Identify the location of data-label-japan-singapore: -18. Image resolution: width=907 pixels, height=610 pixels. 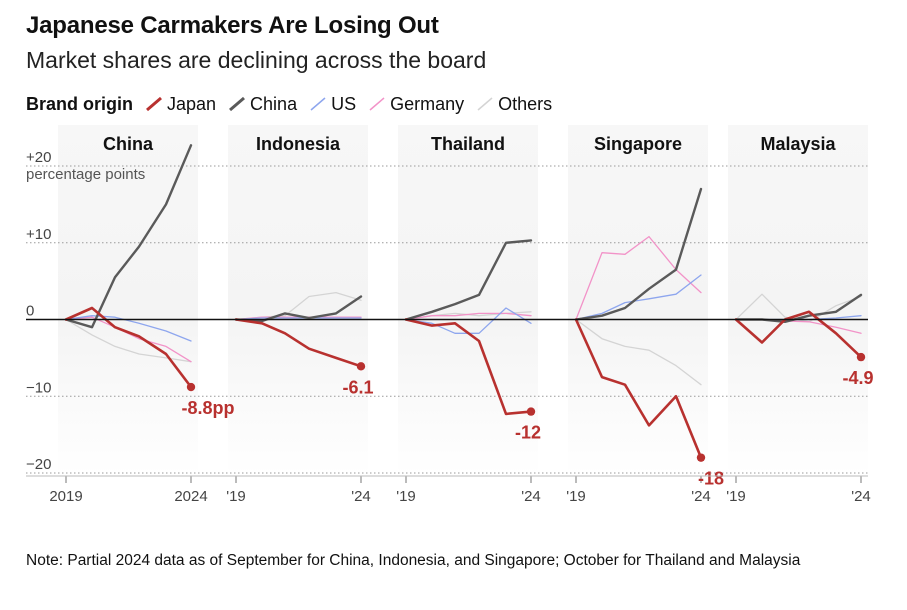
(711, 479).